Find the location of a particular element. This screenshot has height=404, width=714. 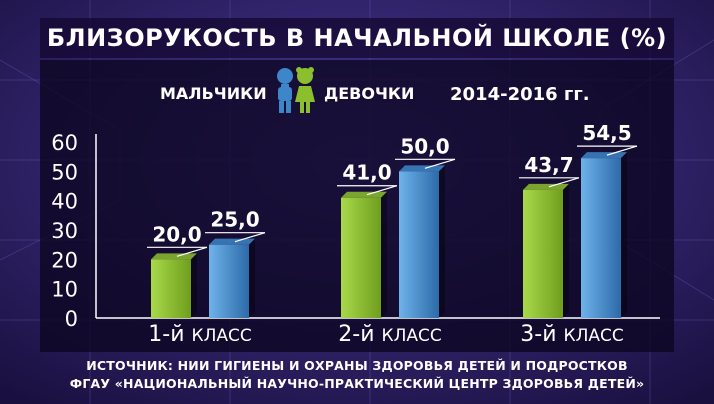

data-label: 20,0 is located at coordinates (176, 234).